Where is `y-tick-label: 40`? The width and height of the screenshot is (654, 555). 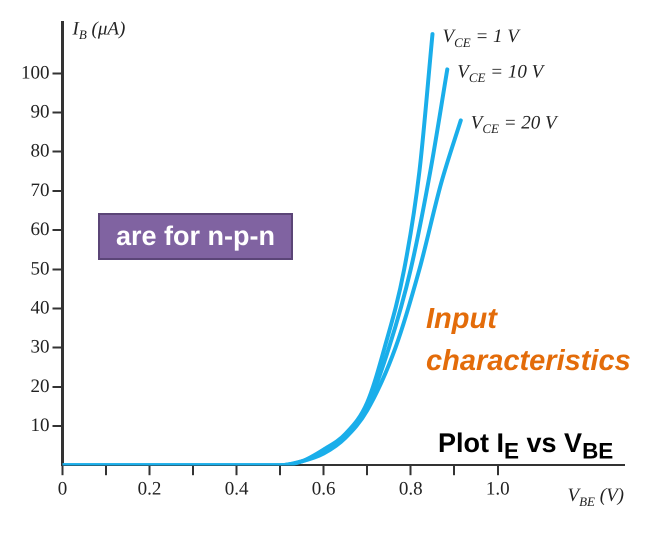 y-tick-label: 40 is located at coordinates (40, 307).